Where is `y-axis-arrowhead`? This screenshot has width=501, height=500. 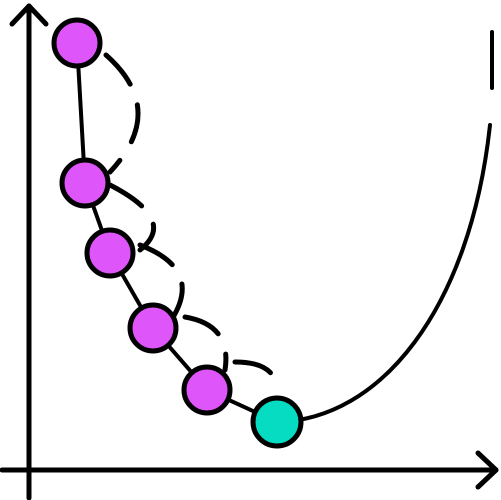 y-axis-arrowhead is located at coordinates (29, 15).